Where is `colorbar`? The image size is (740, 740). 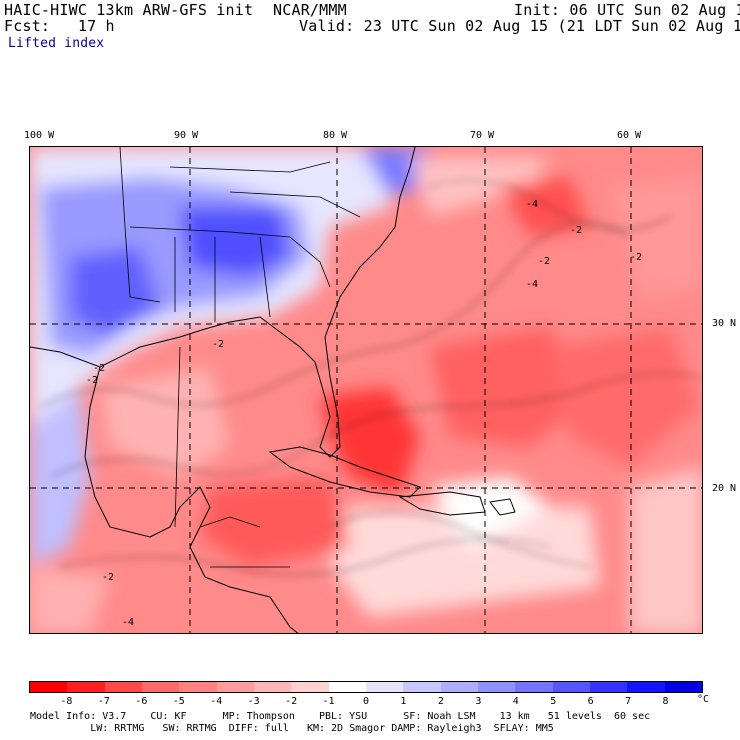
colorbar is located at coordinates (366, 687).